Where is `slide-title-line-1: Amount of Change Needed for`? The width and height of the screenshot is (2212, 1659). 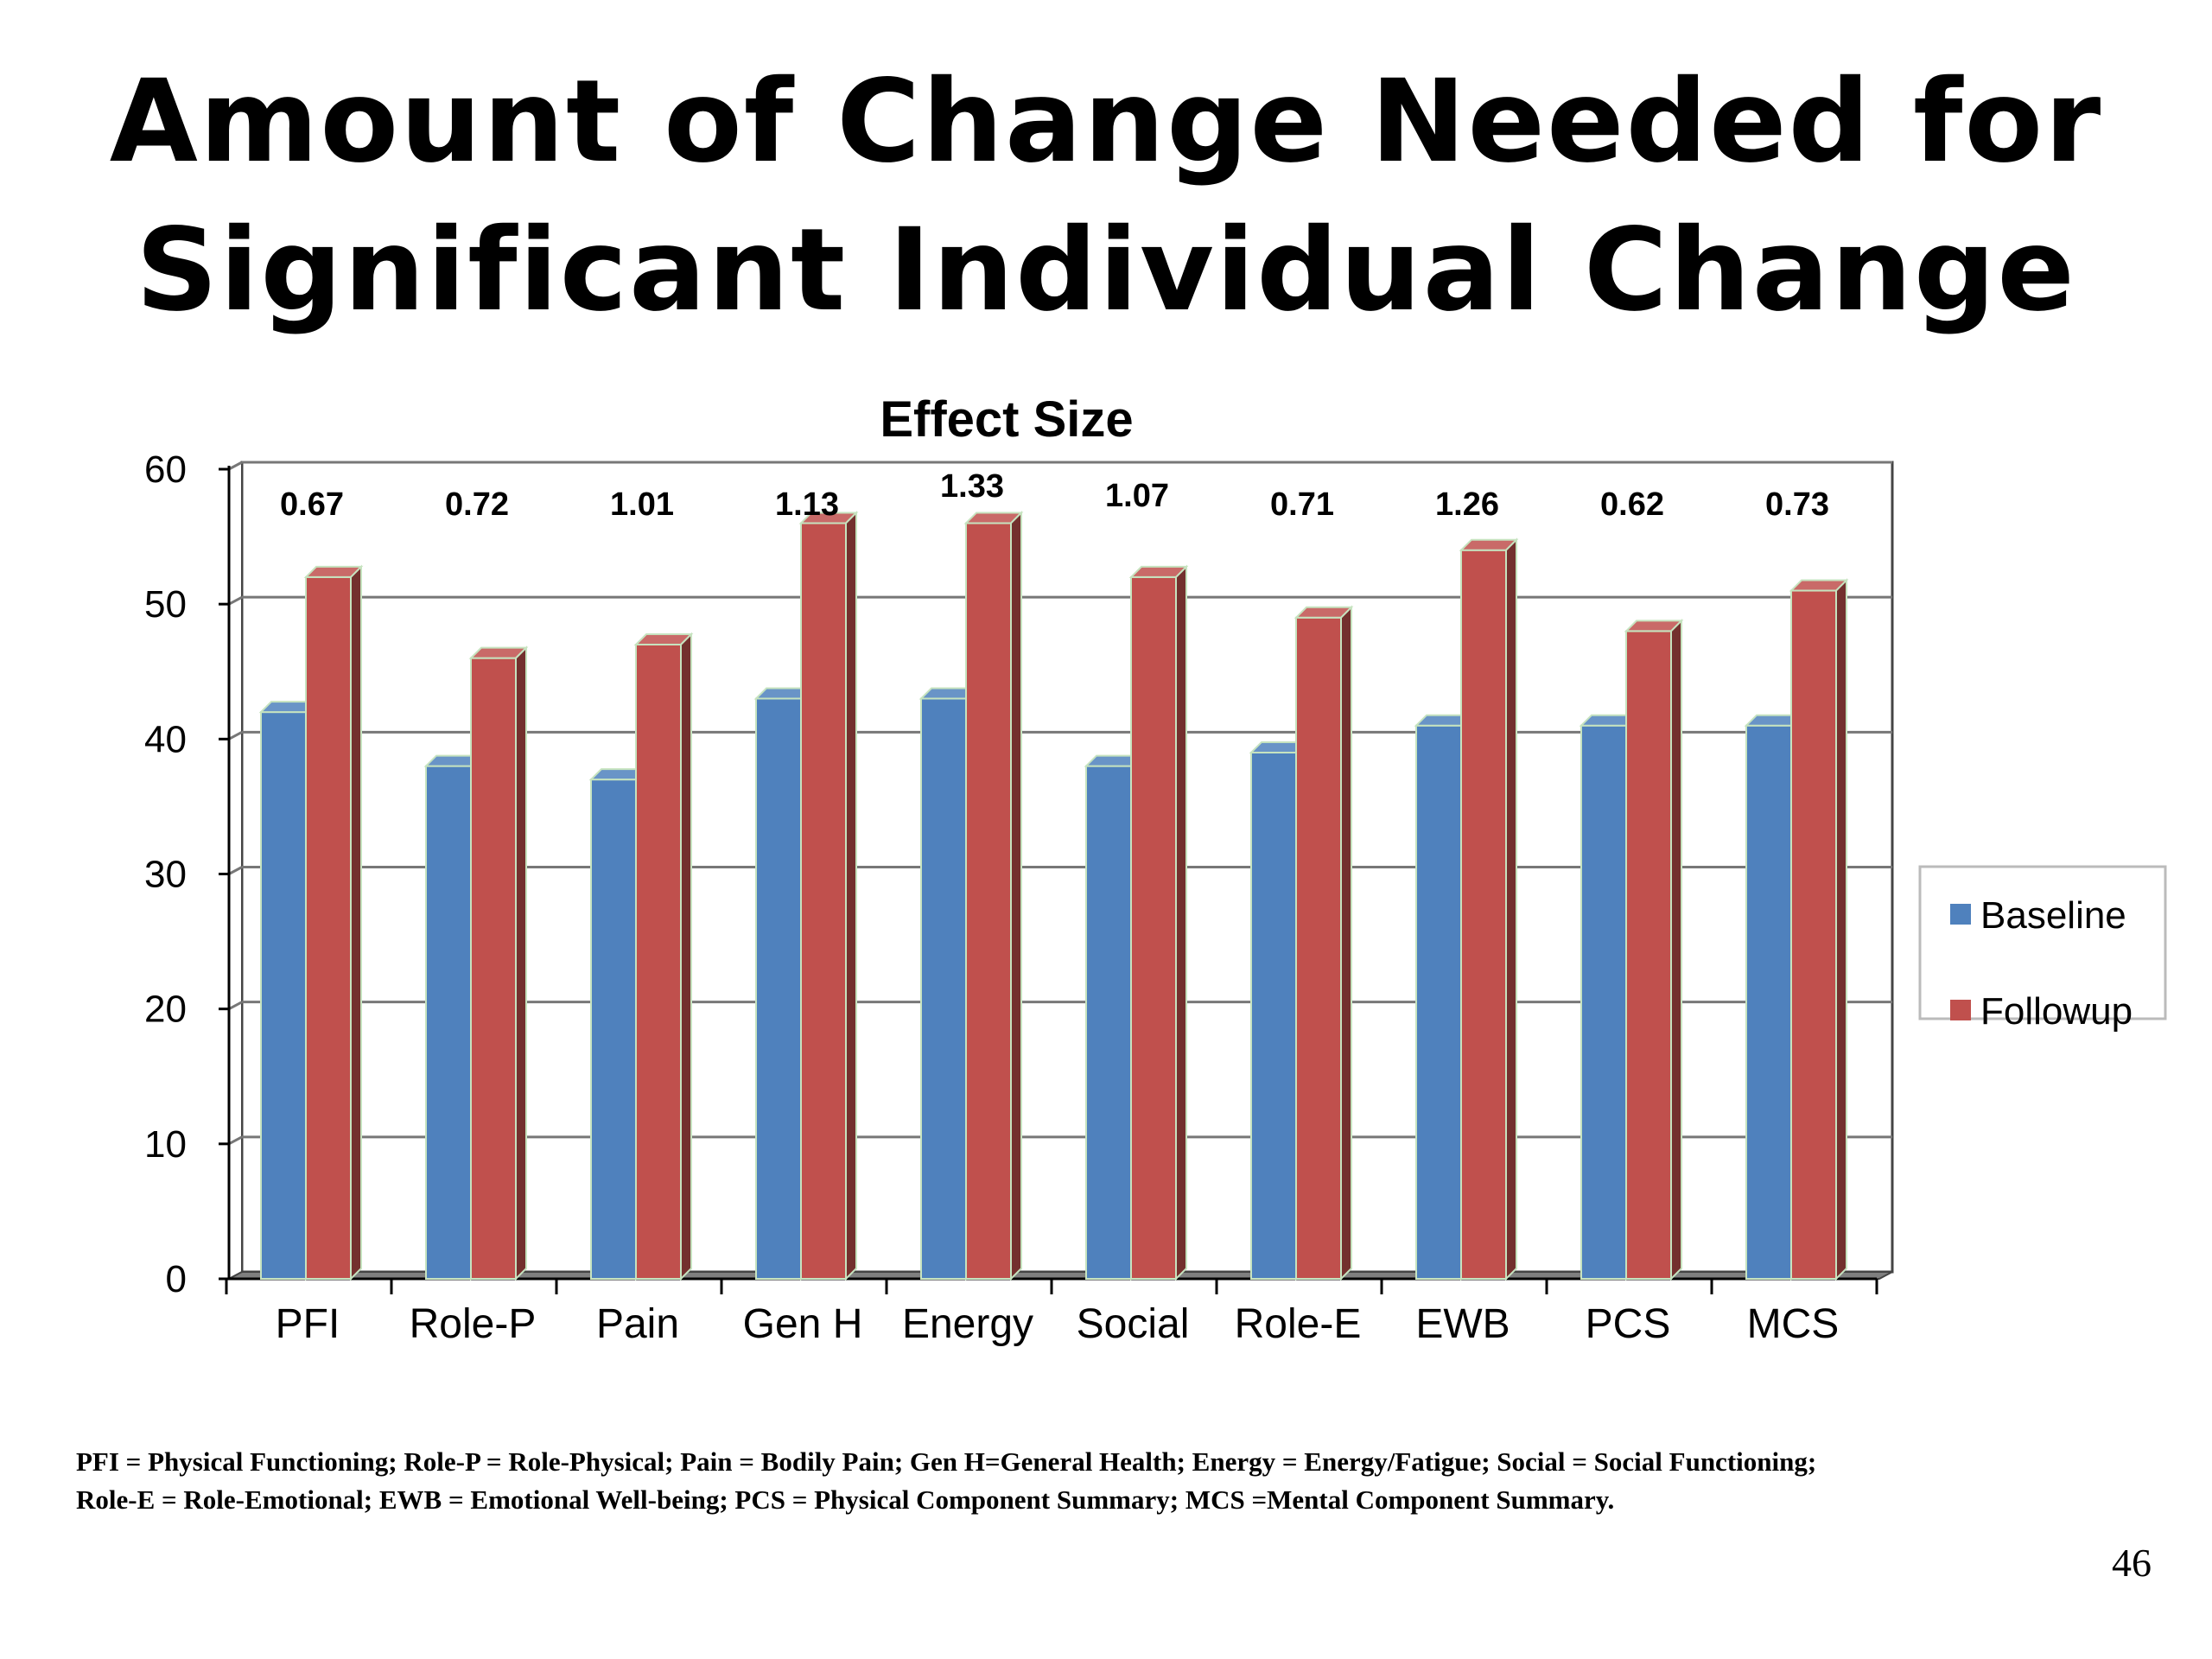 slide-title-line-1: Amount of Change Needed for is located at coordinates (1106, 122).